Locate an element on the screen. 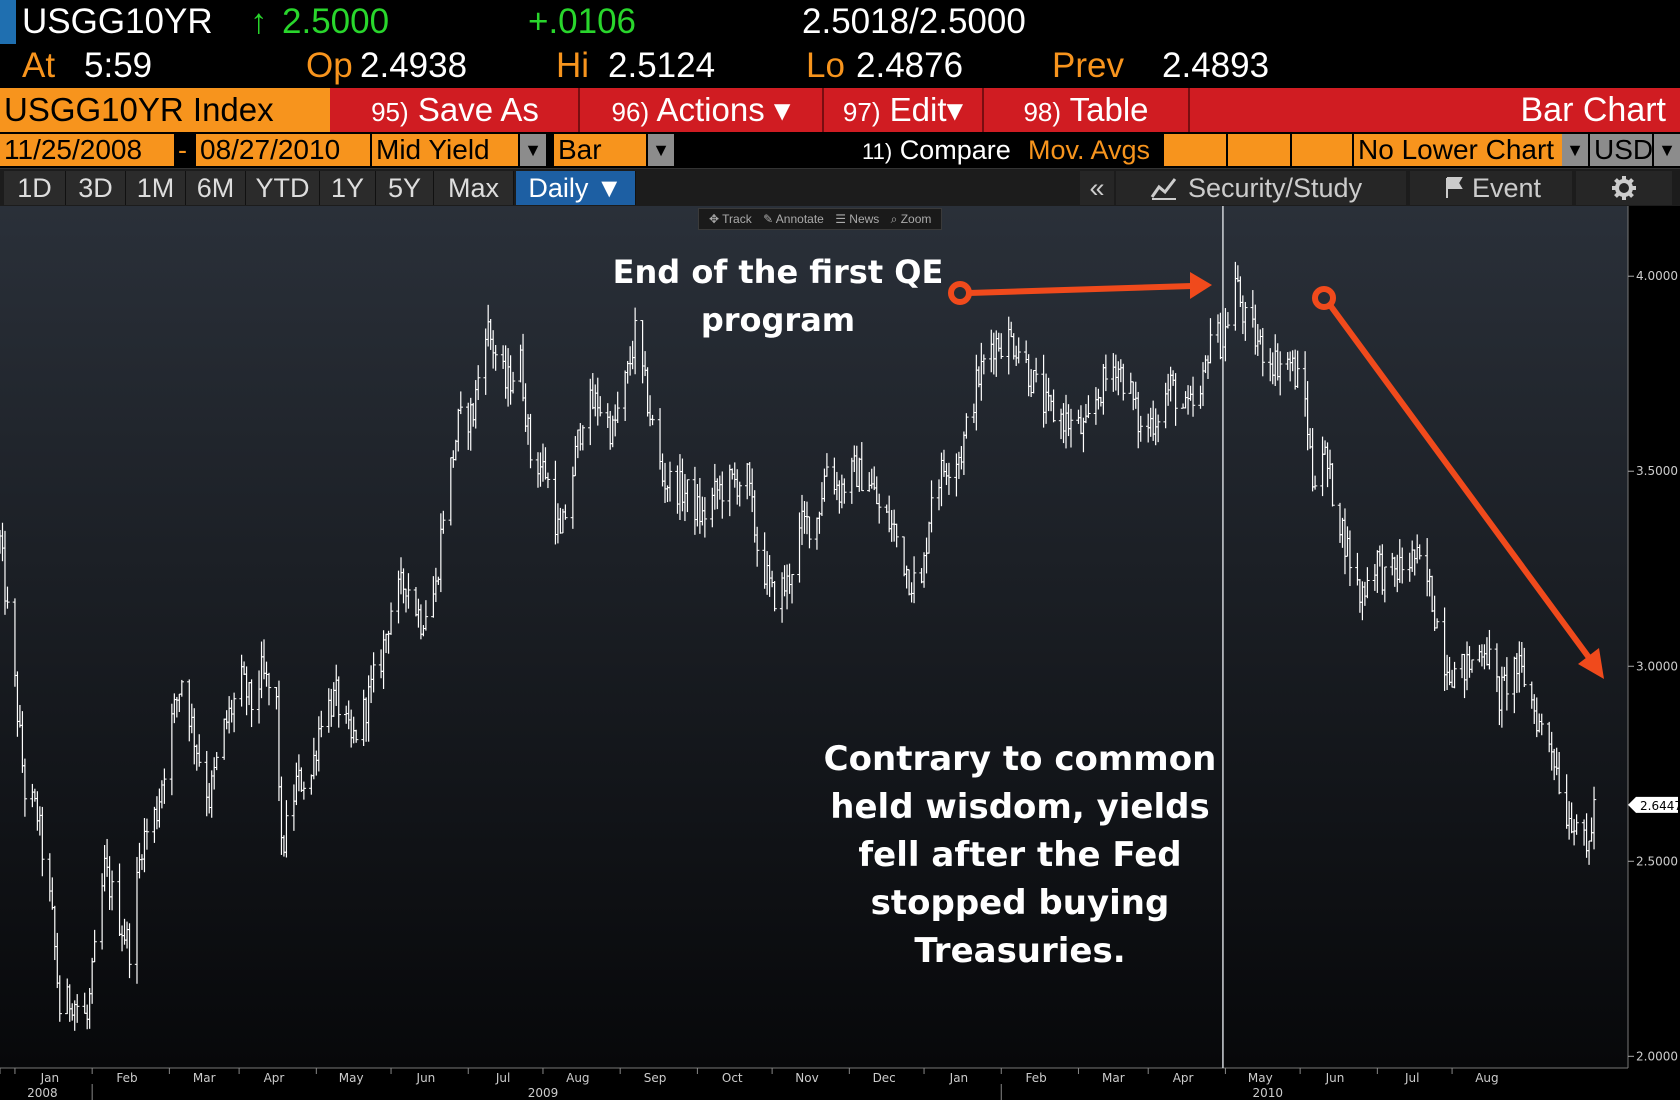  edit-num: 97) is located at coordinates (861, 112).